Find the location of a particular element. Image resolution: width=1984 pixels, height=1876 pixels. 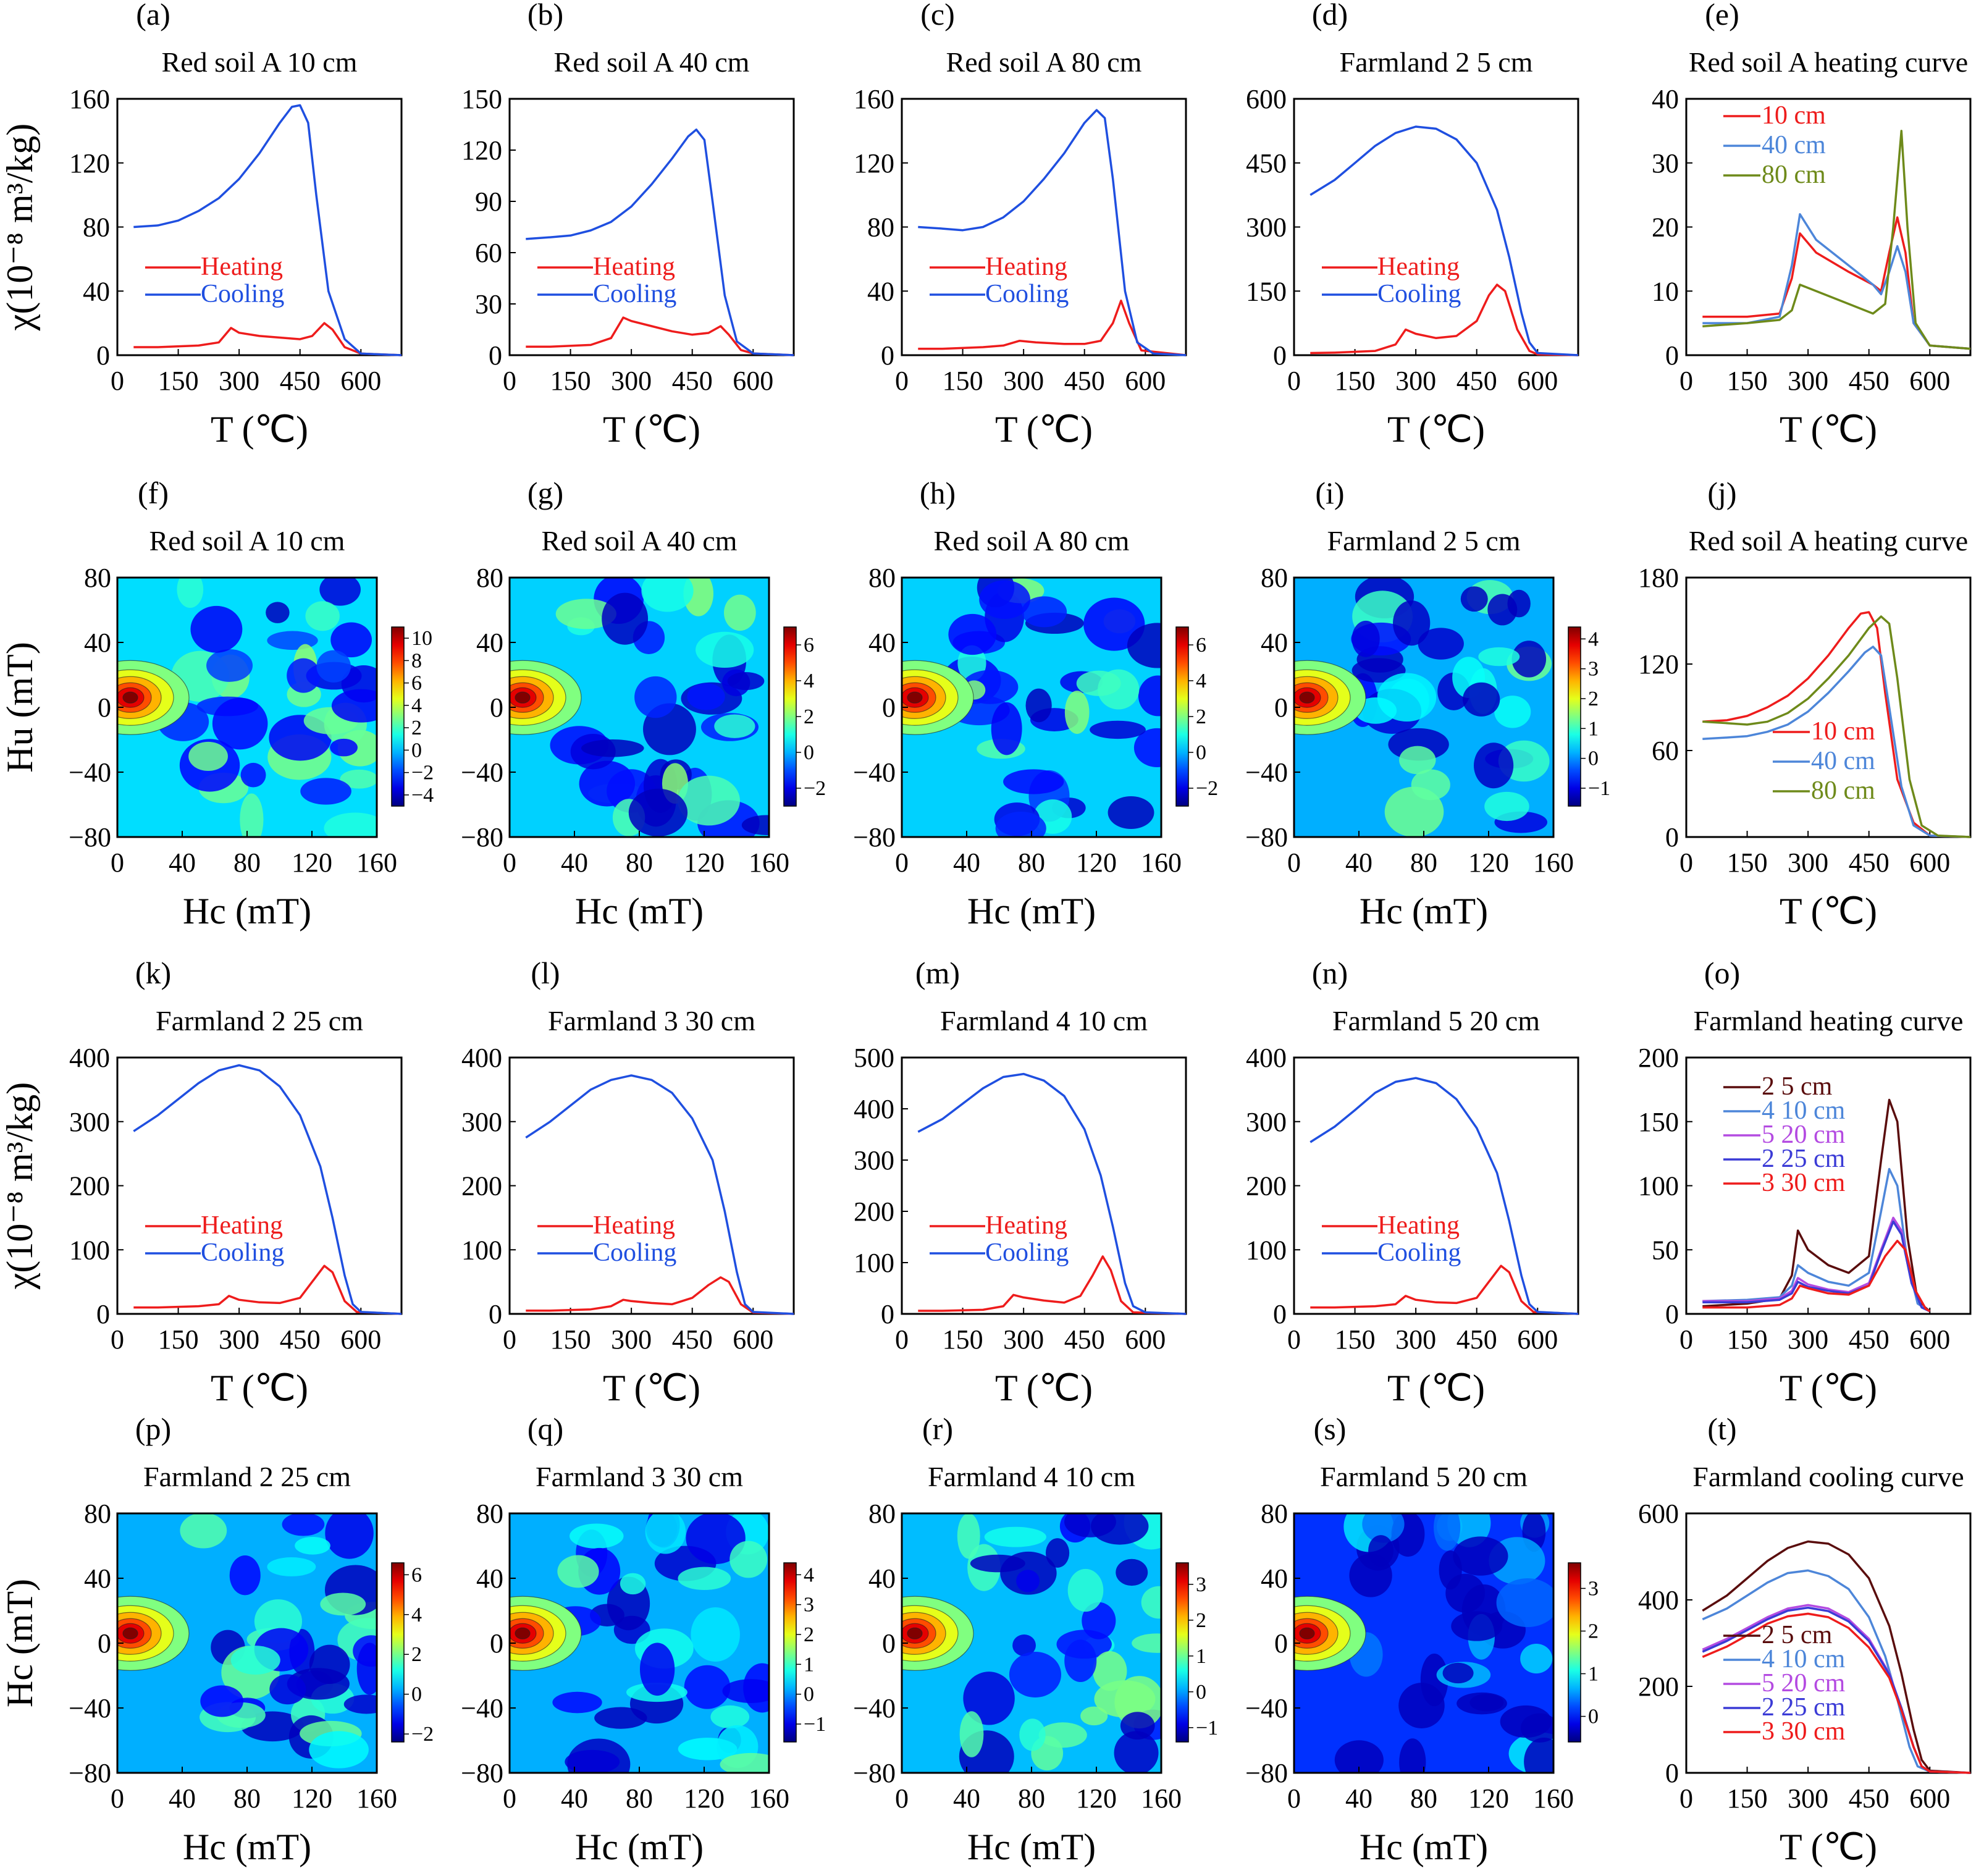

legend-label: 2 25 cm is located at coordinates (1804, 1159).